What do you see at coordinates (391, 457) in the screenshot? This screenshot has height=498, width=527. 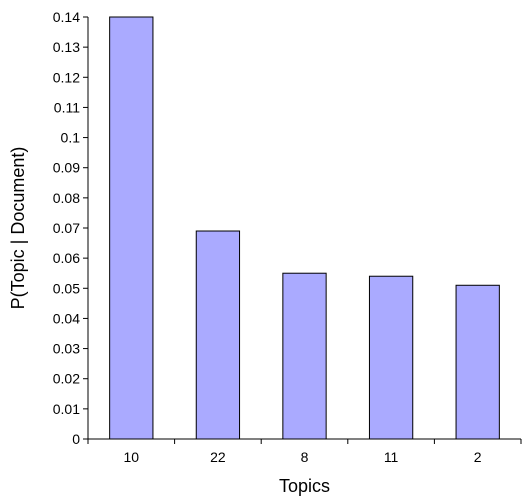 I see `x-tick-label: 11` at bounding box center [391, 457].